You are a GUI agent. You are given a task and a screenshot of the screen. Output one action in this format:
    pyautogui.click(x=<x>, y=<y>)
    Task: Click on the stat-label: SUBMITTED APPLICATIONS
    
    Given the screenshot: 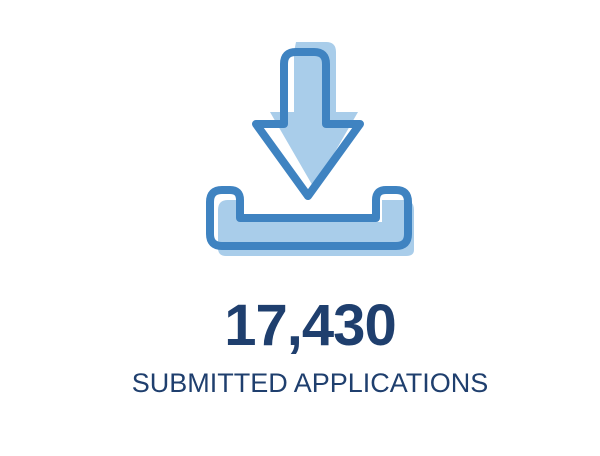 What is the action you would take?
    pyautogui.click(x=310, y=383)
    